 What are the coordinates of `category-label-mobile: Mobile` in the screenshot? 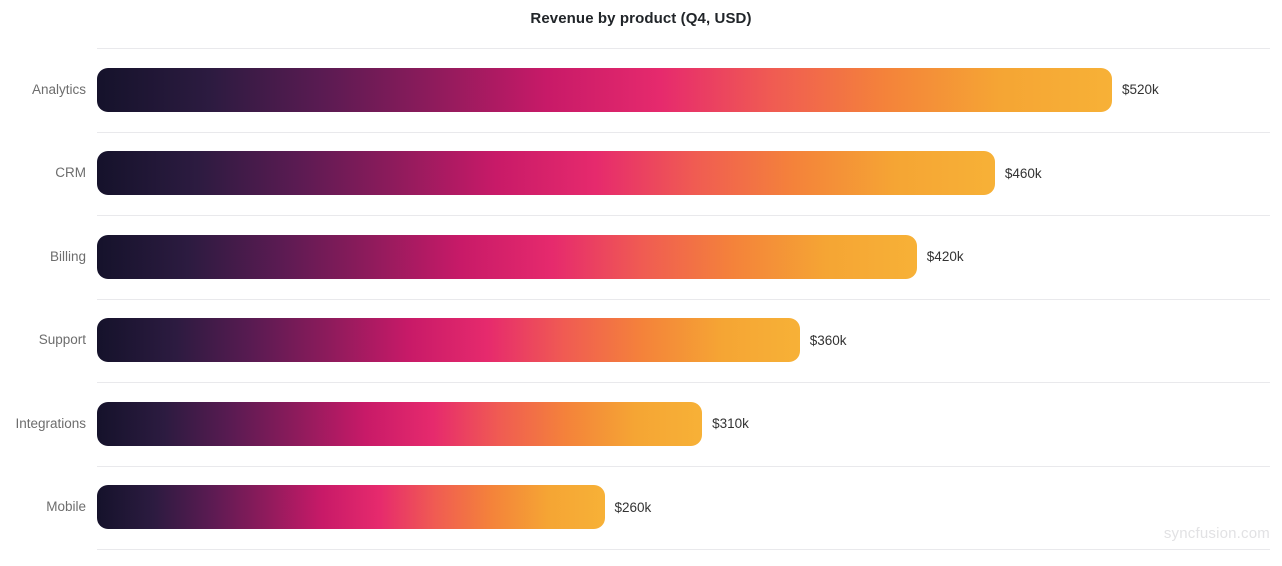 It's located at (66, 507).